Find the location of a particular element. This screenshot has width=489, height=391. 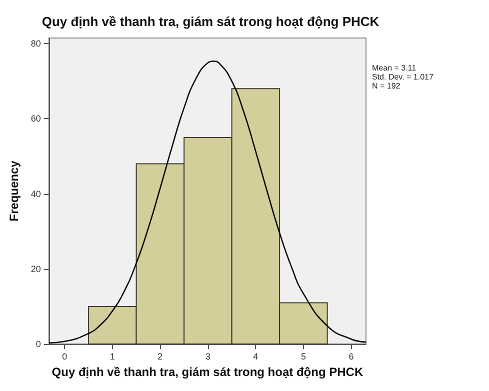

y-tick-label: 80 is located at coordinates (35, 43).